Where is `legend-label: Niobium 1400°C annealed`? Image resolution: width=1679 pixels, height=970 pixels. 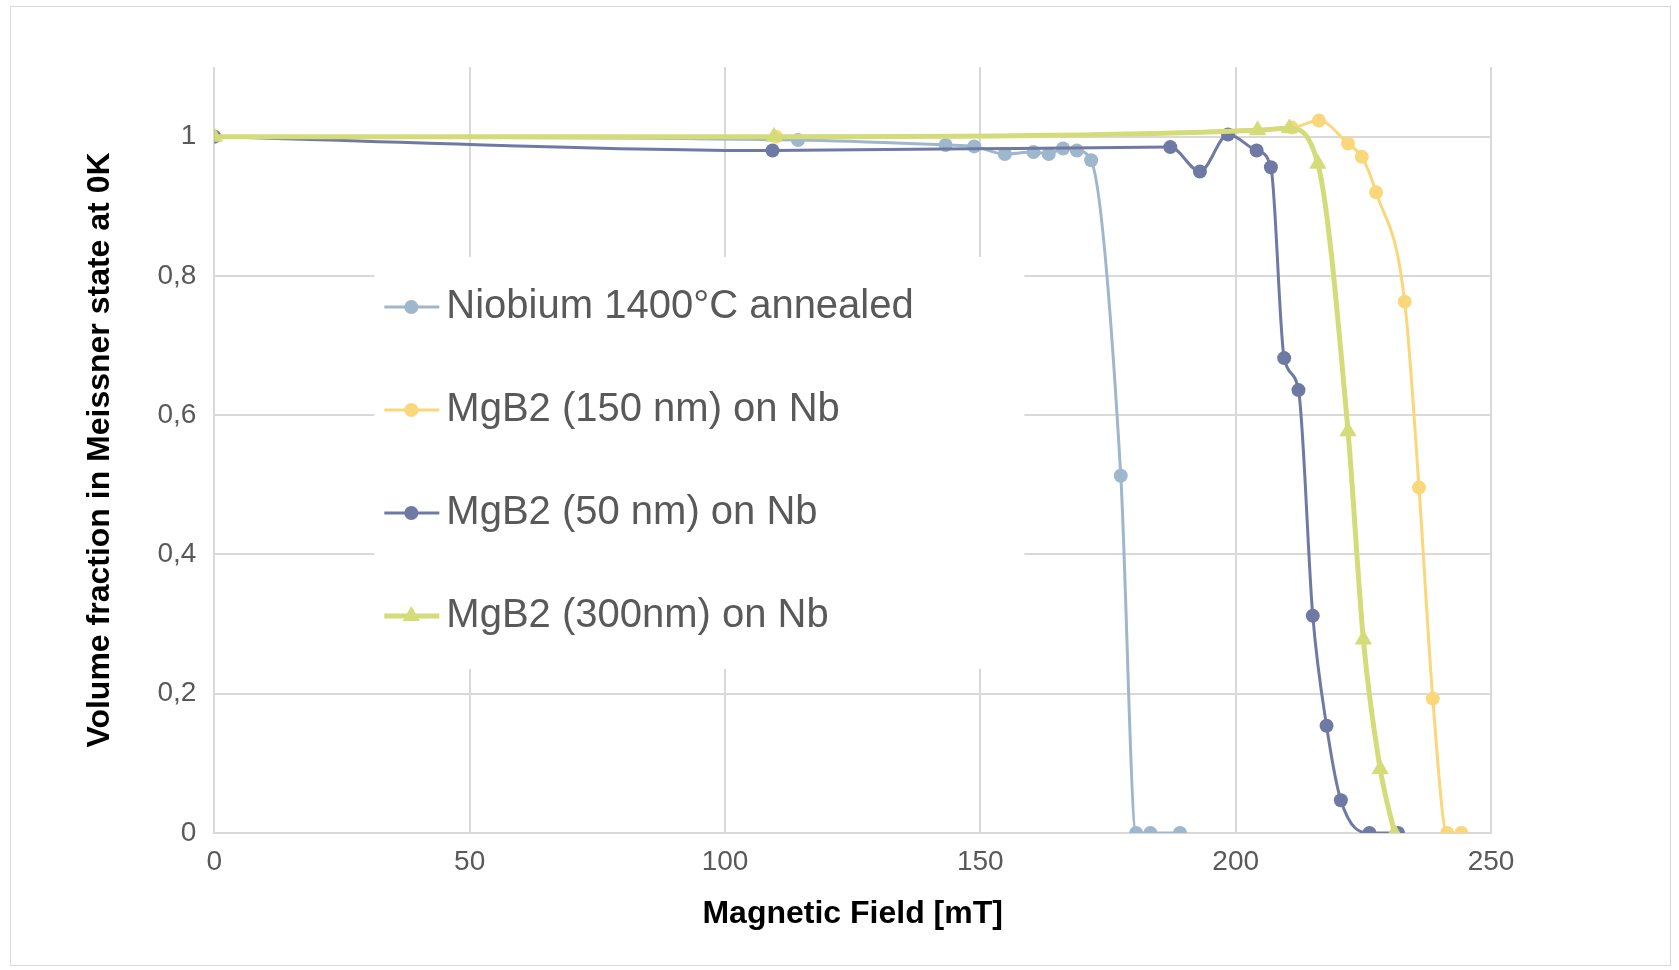
legend-label: Niobium 1400°C annealed is located at coordinates (680, 304).